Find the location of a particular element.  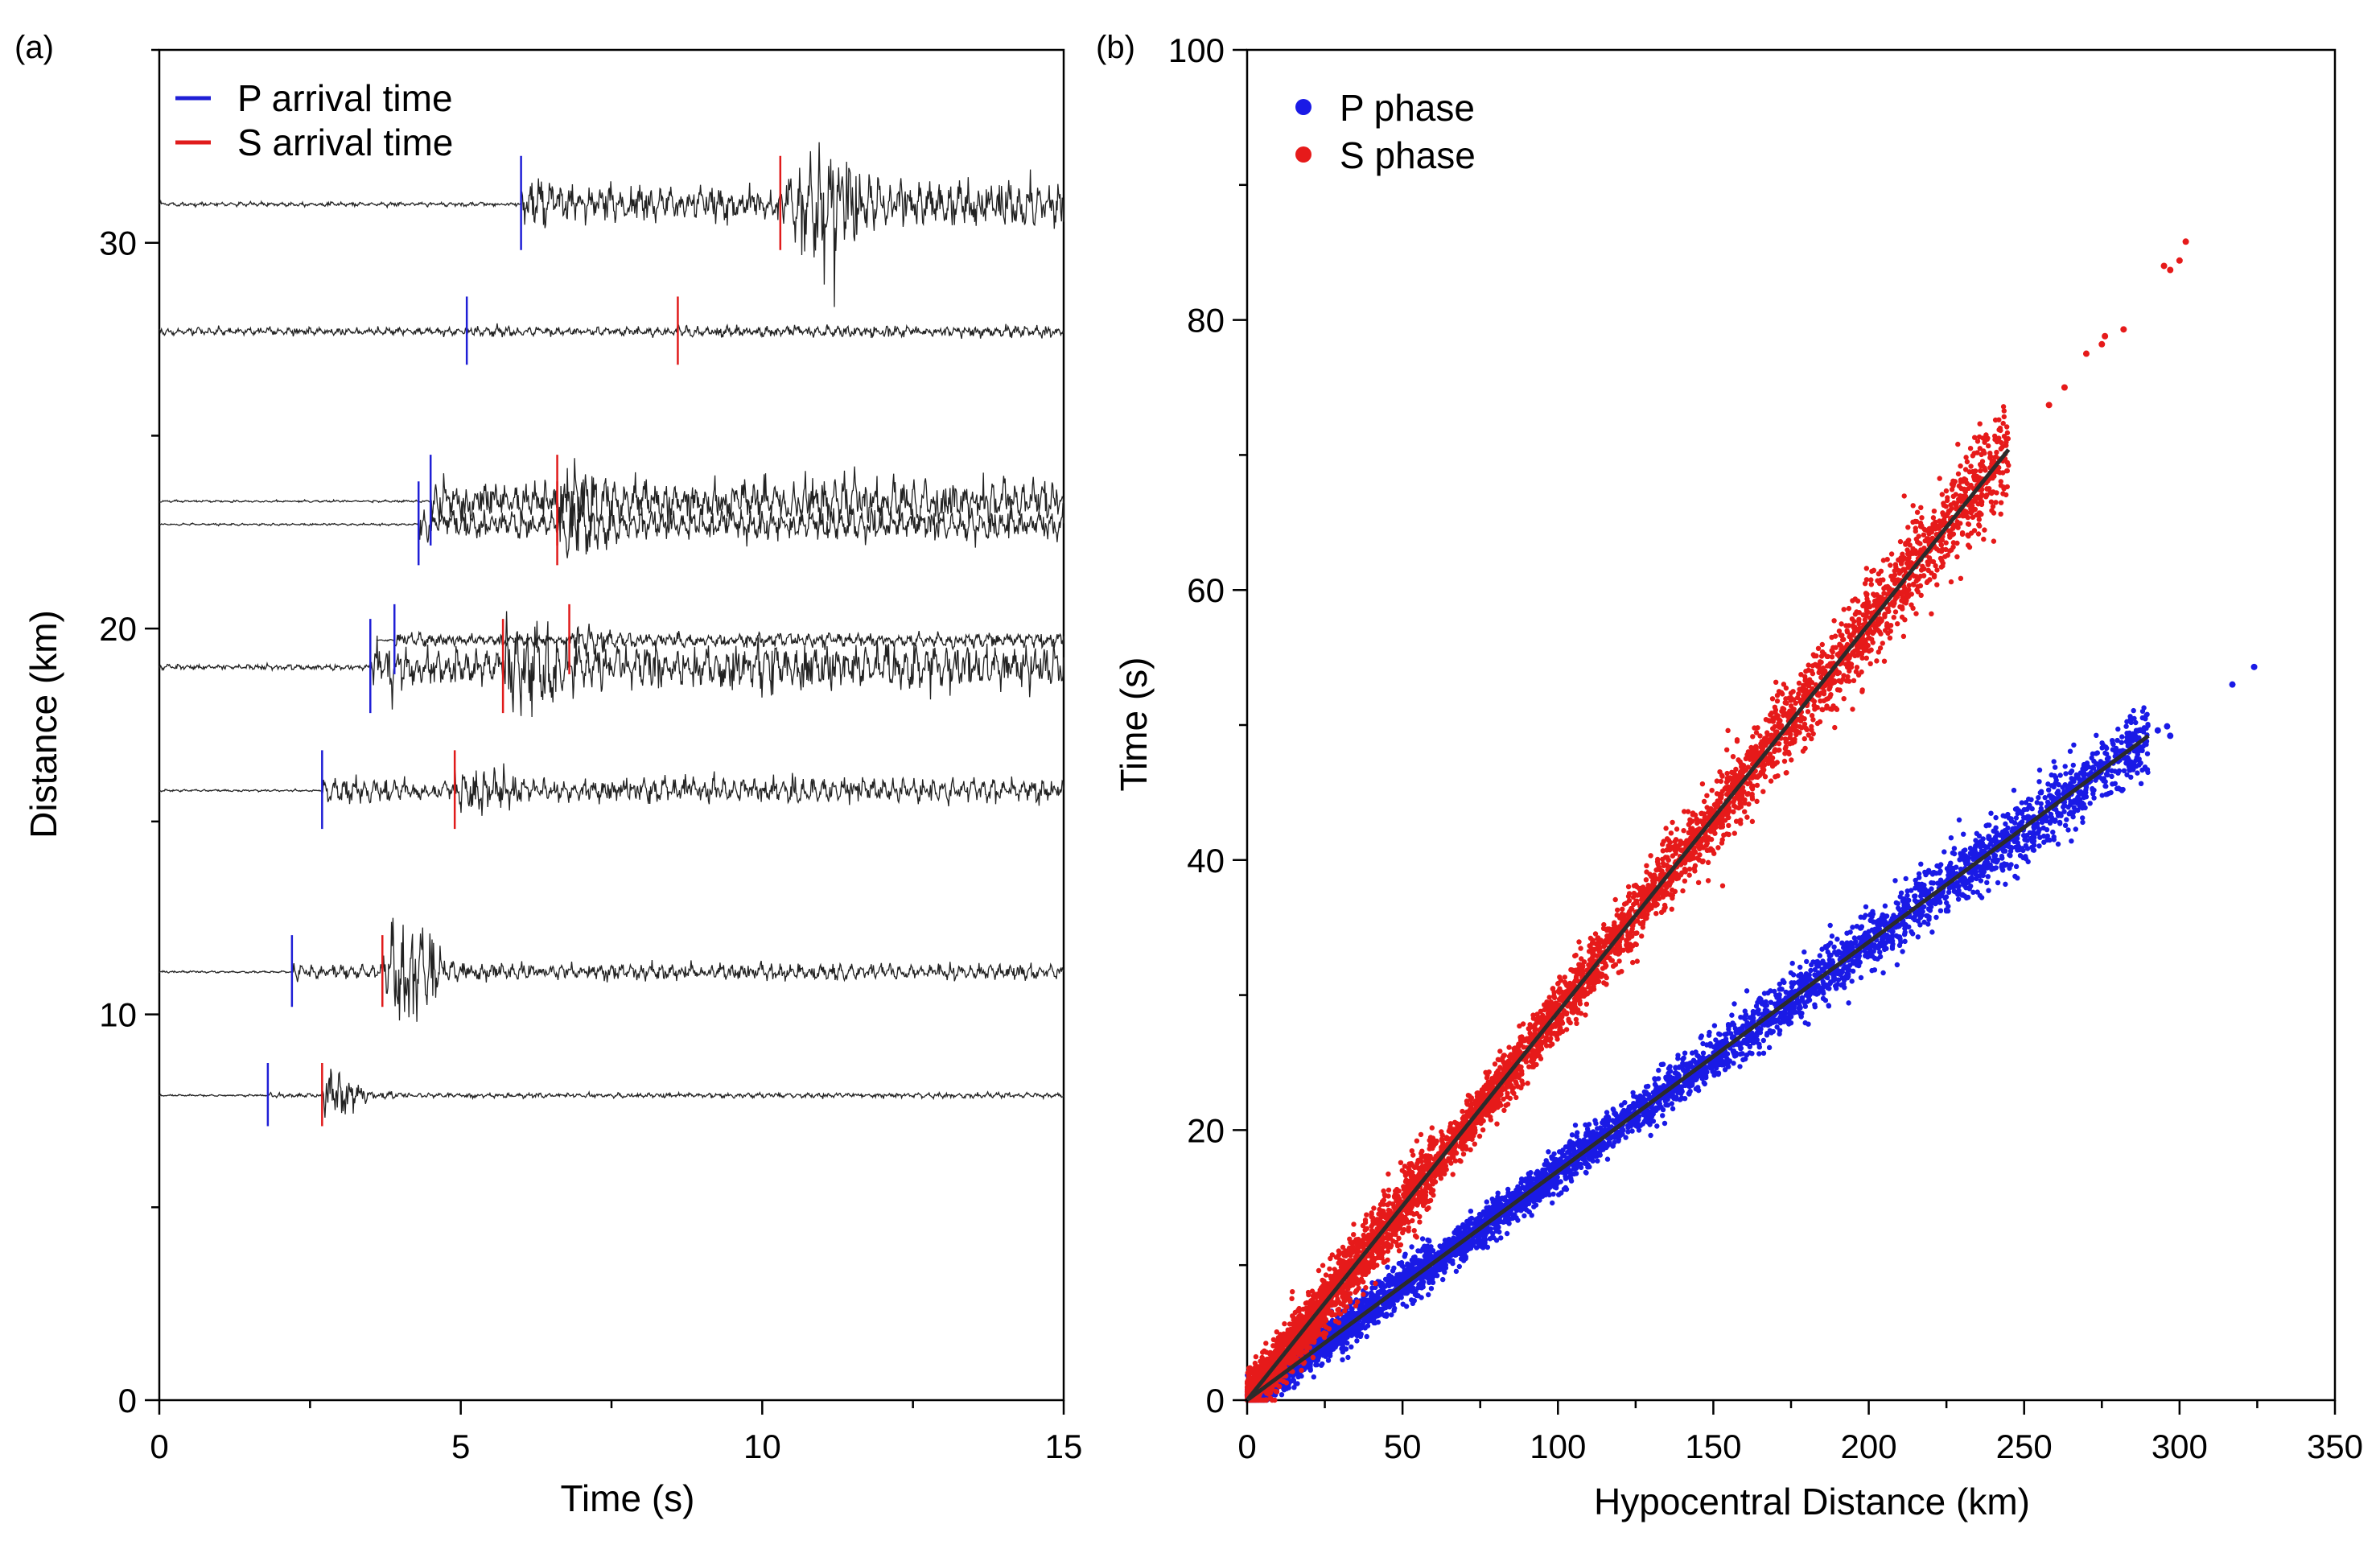

x-tick-label: 15 is located at coordinates (1064, 1446).